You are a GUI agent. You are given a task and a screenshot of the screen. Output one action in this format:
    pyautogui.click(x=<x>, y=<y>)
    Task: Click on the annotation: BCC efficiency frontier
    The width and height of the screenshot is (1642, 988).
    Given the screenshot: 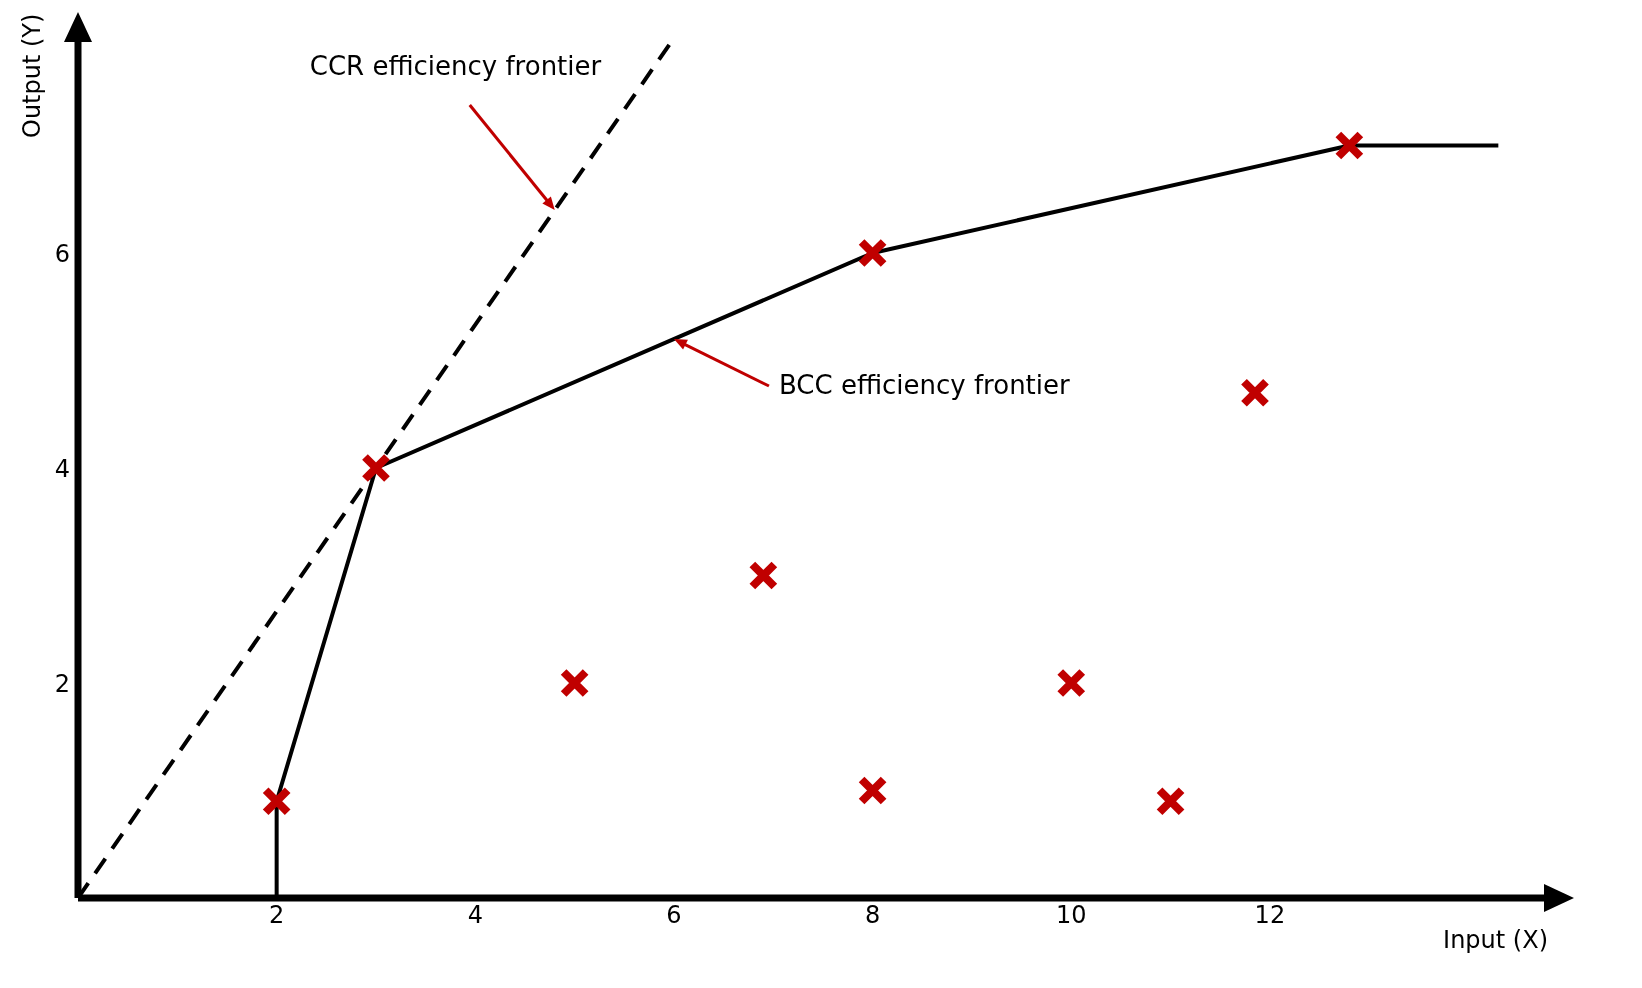 What is the action you would take?
    pyautogui.click(x=924, y=385)
    